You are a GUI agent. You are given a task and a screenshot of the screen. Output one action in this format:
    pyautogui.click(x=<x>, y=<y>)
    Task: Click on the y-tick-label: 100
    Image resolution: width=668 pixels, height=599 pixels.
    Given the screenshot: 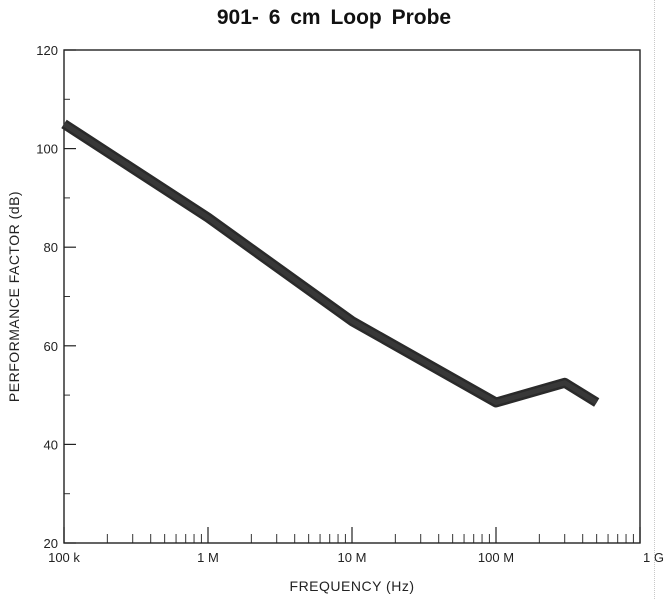 What is the action you would take?
    pyautogui.click(x=47, y=149)
    